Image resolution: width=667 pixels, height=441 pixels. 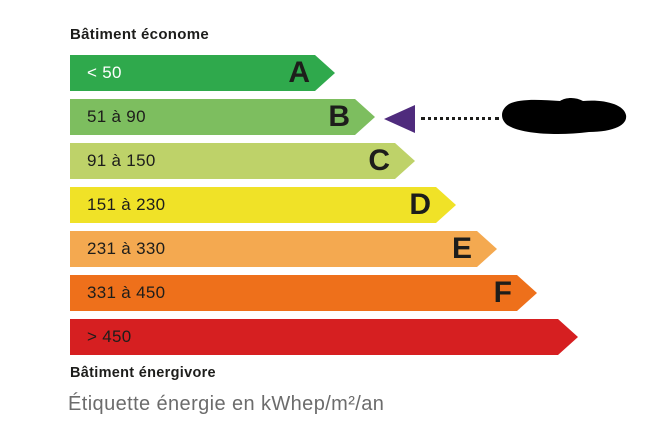 I want to click on class-letter: A, so click(x=299, y=72).